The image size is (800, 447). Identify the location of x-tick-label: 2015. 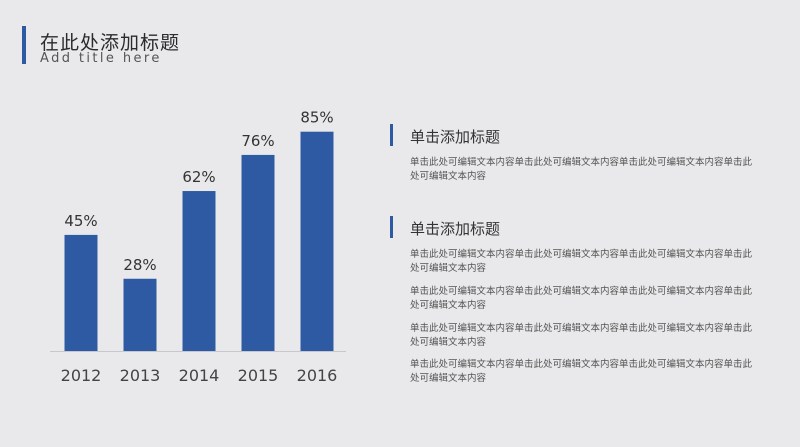
(258, 375).